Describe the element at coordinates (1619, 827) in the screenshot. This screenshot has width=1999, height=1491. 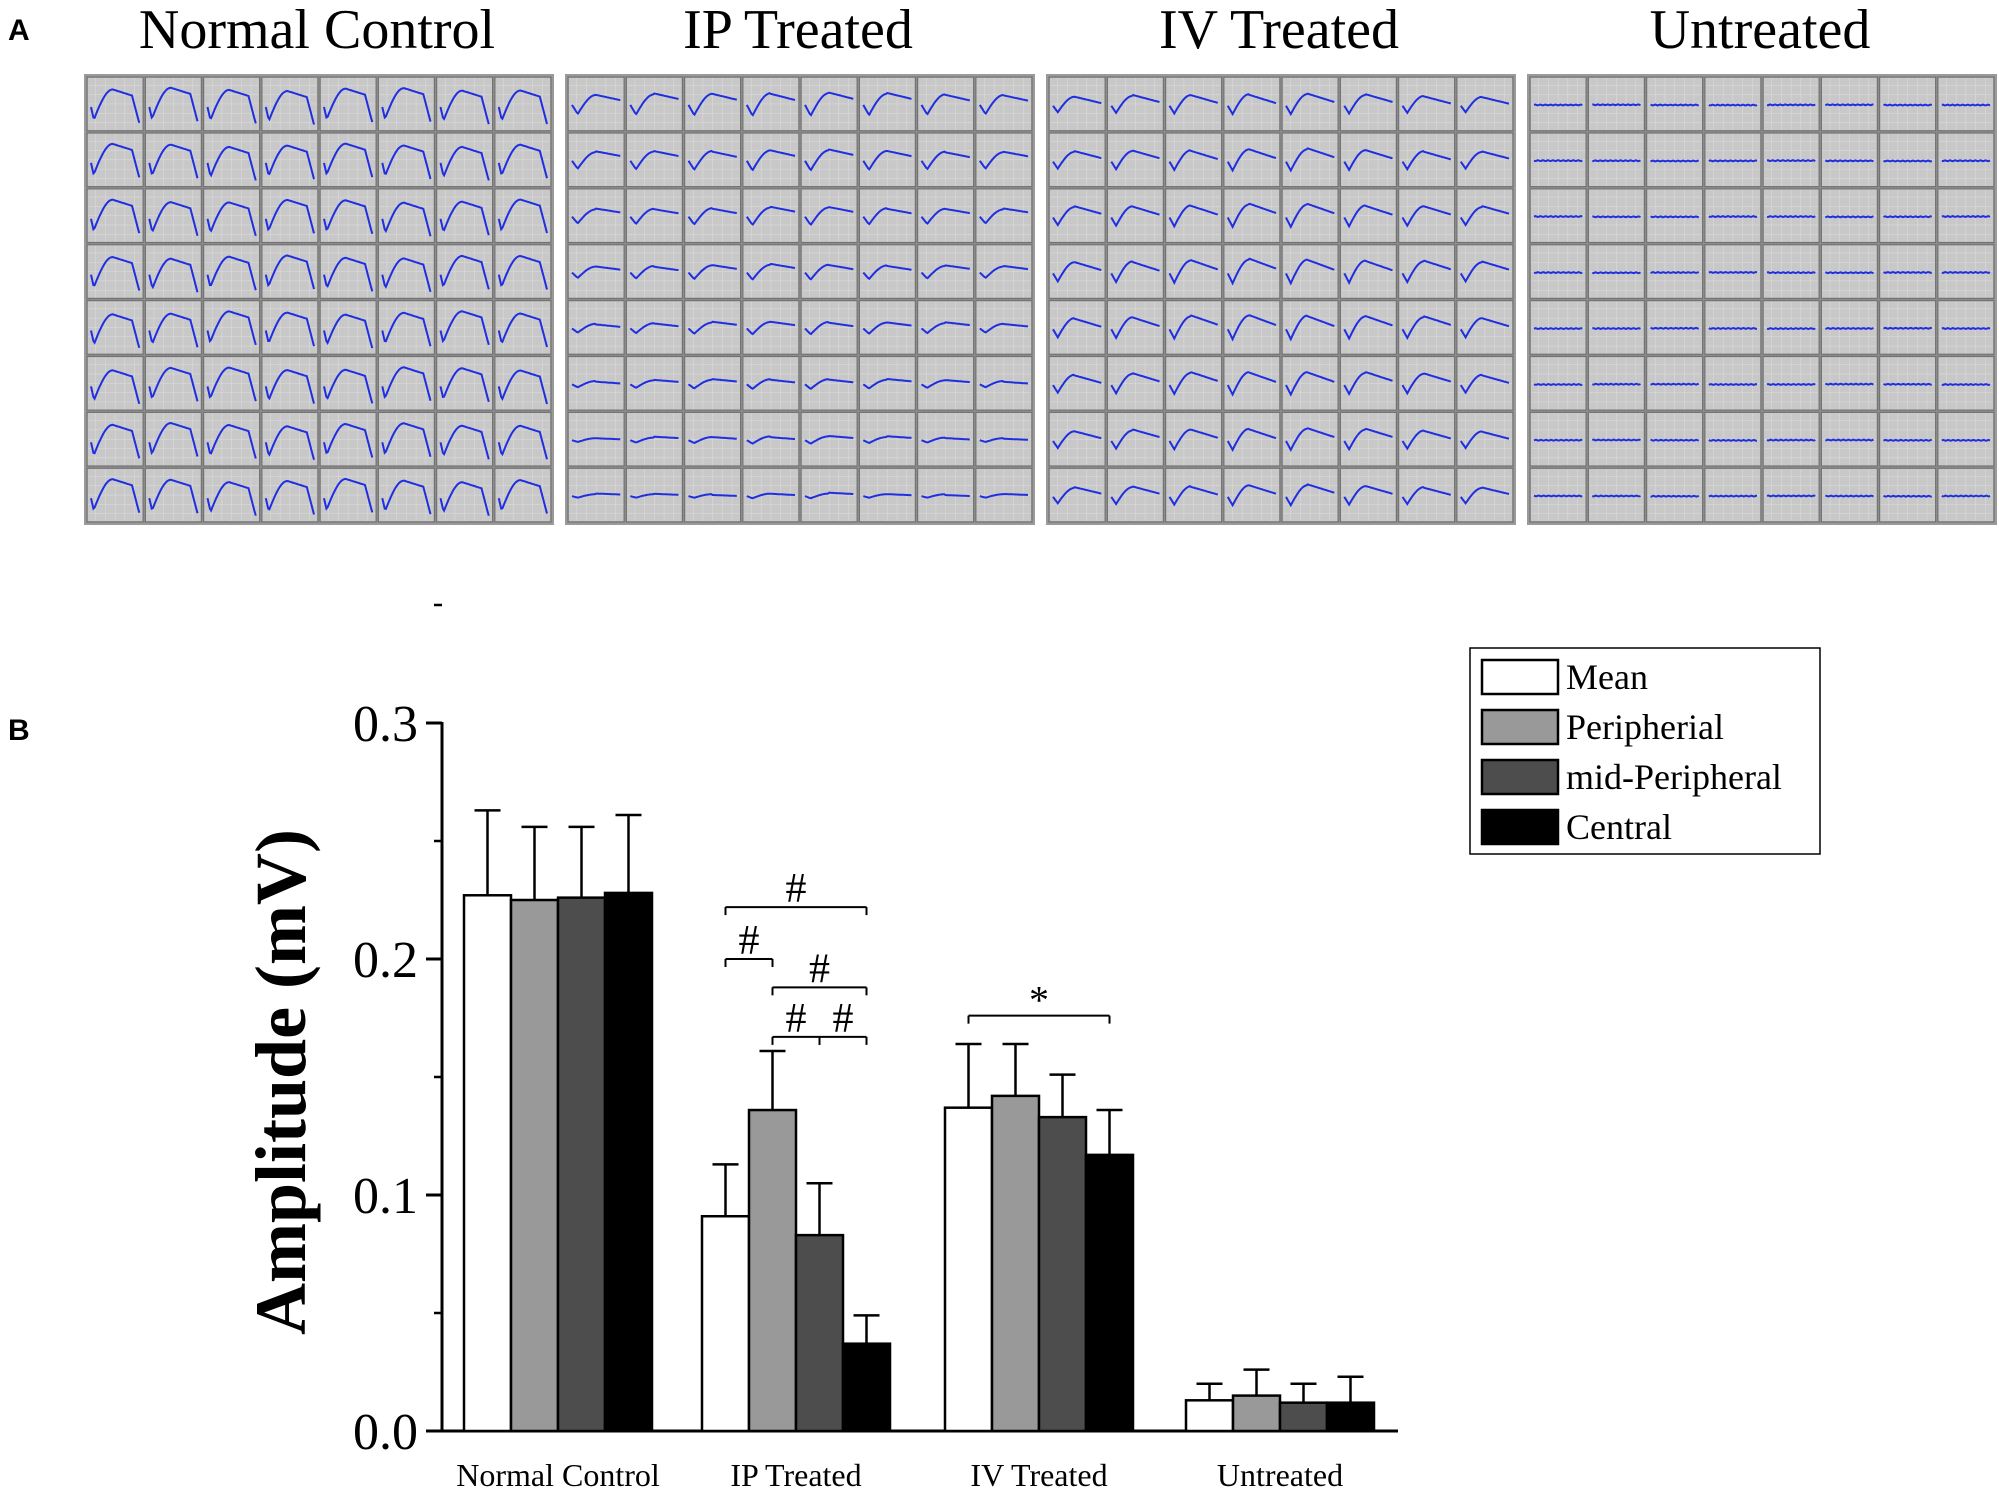
I see `legend-label: Central` at that location.